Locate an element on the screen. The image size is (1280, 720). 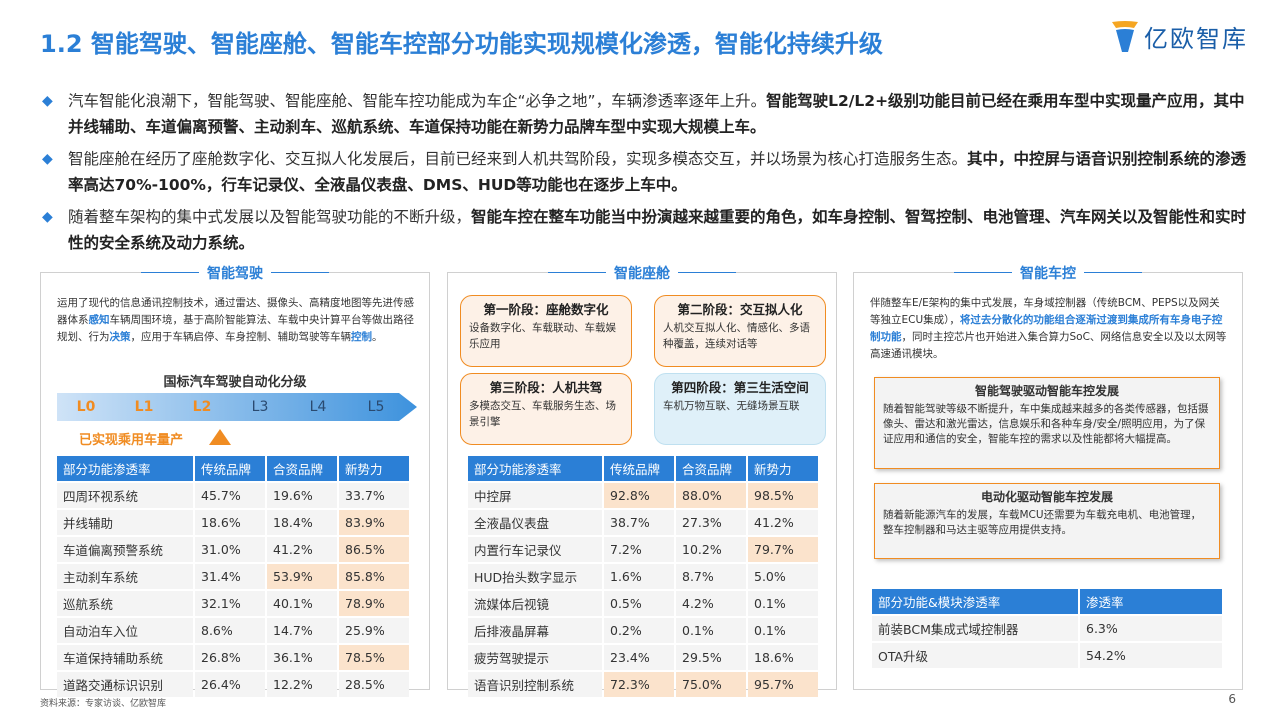
table-row: 车道保持辅助系统 26.8% 36.1% 78.5% is located at coordinates (233, 657).